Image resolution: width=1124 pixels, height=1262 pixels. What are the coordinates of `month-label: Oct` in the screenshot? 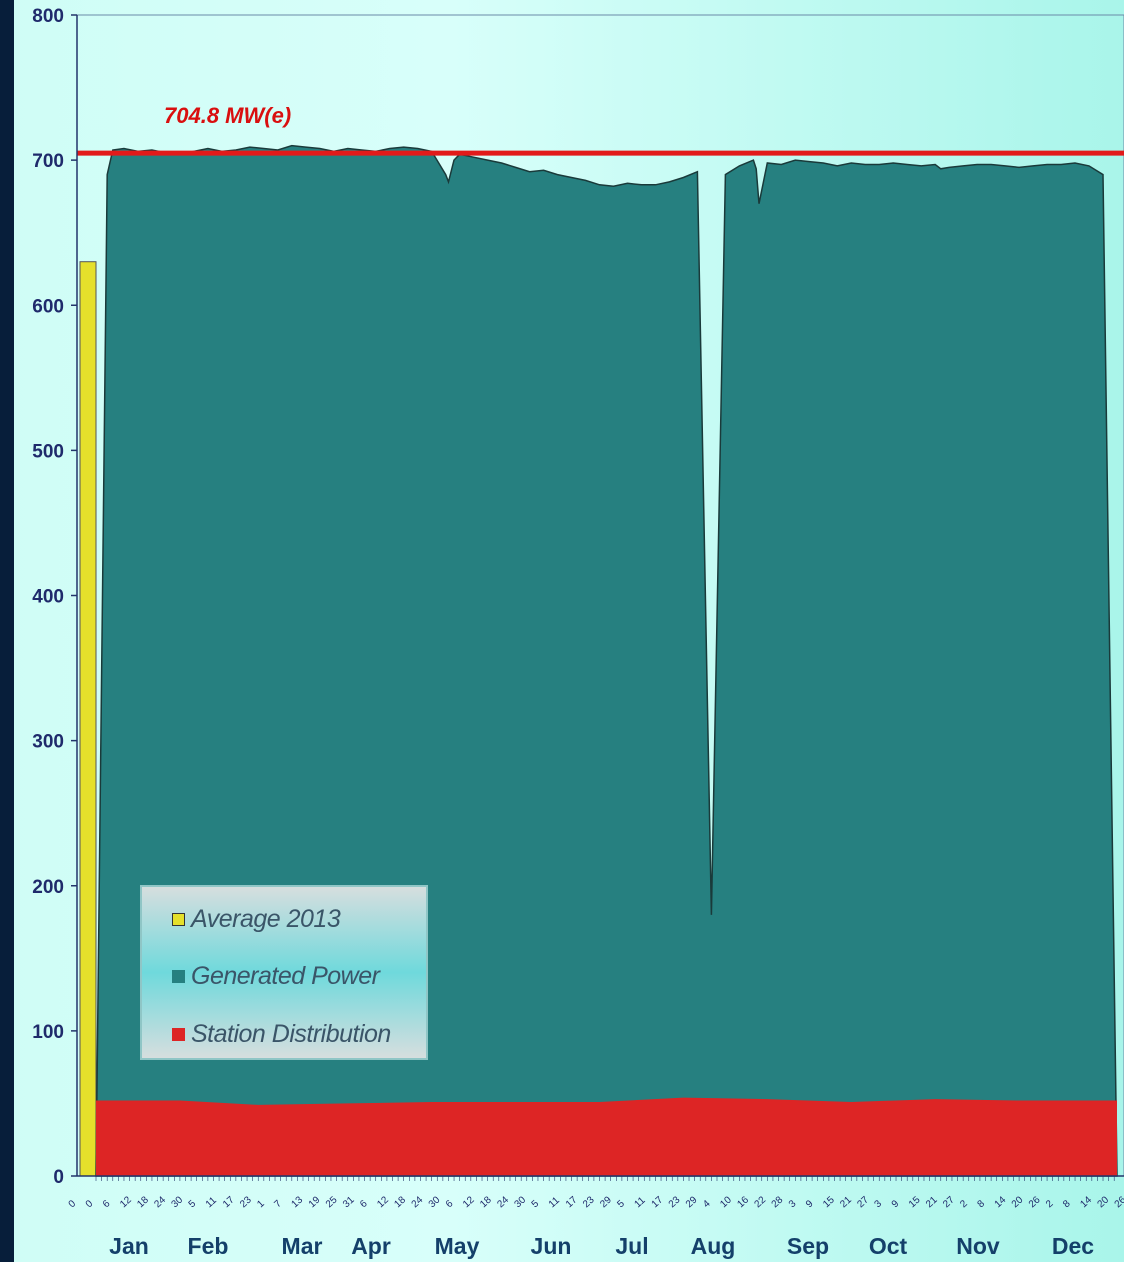 It's located at (888, 1246).